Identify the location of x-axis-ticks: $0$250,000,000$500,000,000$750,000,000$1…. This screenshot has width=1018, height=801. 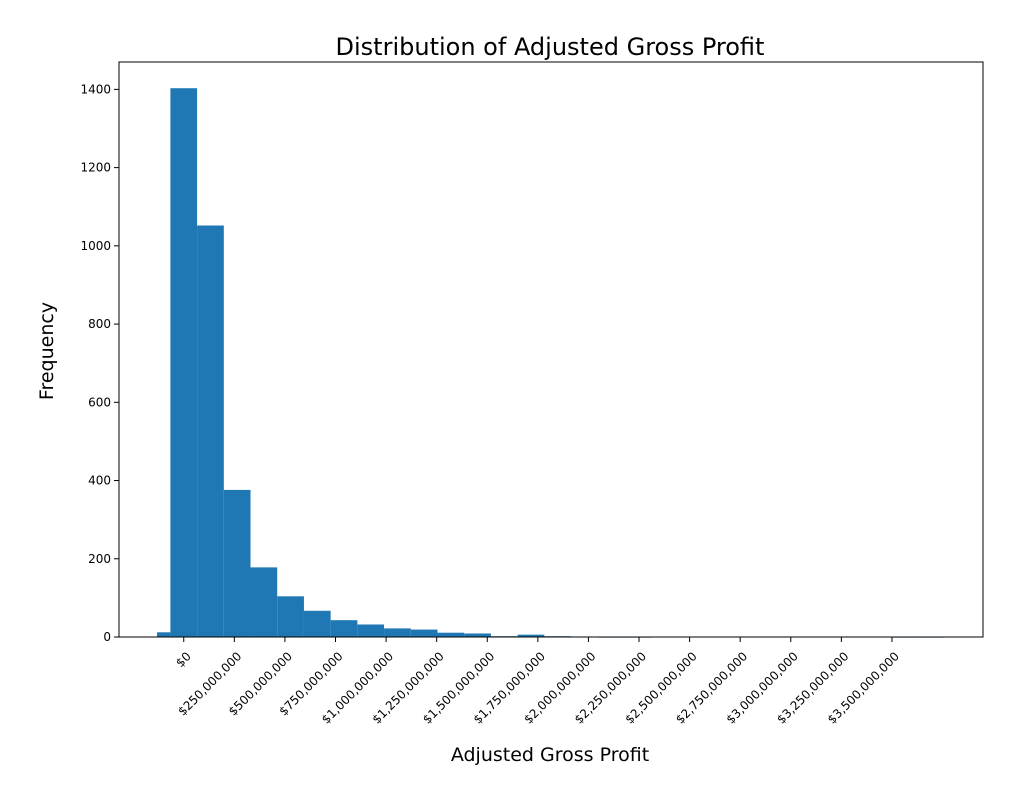
(537, 682).